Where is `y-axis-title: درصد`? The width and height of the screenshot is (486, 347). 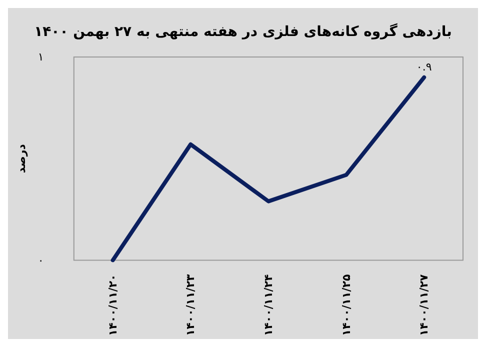
y-axis-title: درصد is located at coordinates (21, 159).